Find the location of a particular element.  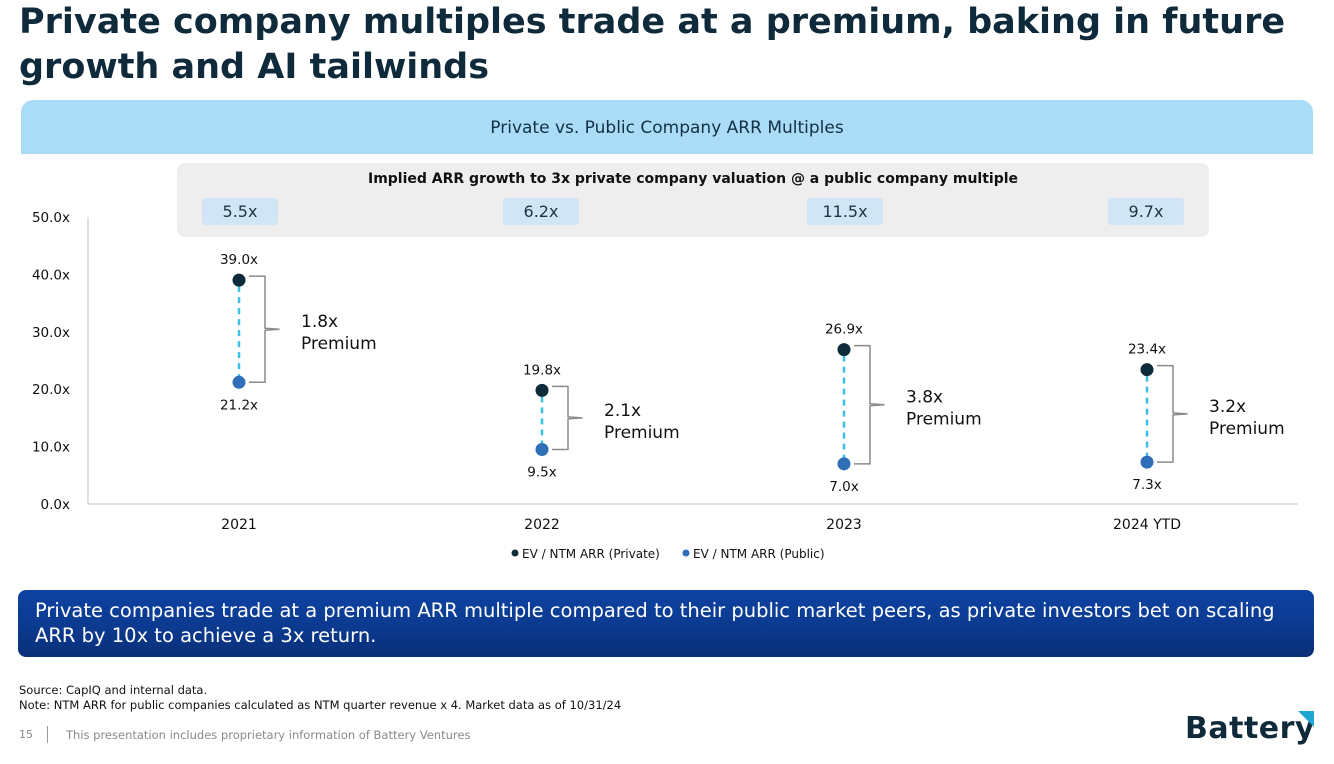

slide-title-line-2: growth and AI tailwinds is located at coordinates (254, 67).